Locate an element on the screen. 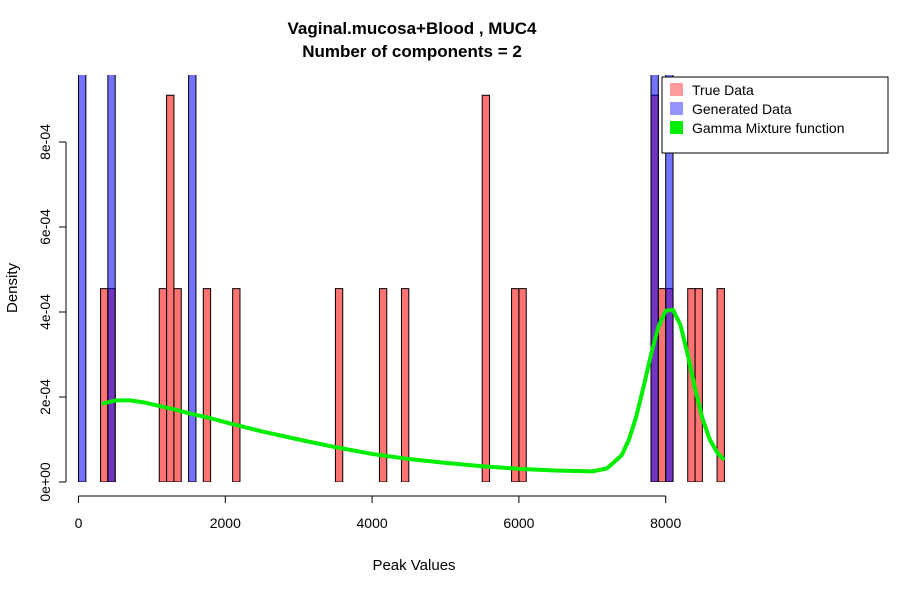 This screenshot has width=907, height=593. legend-label-2: Gamma Mixture function is located at coordinates (768, 128).